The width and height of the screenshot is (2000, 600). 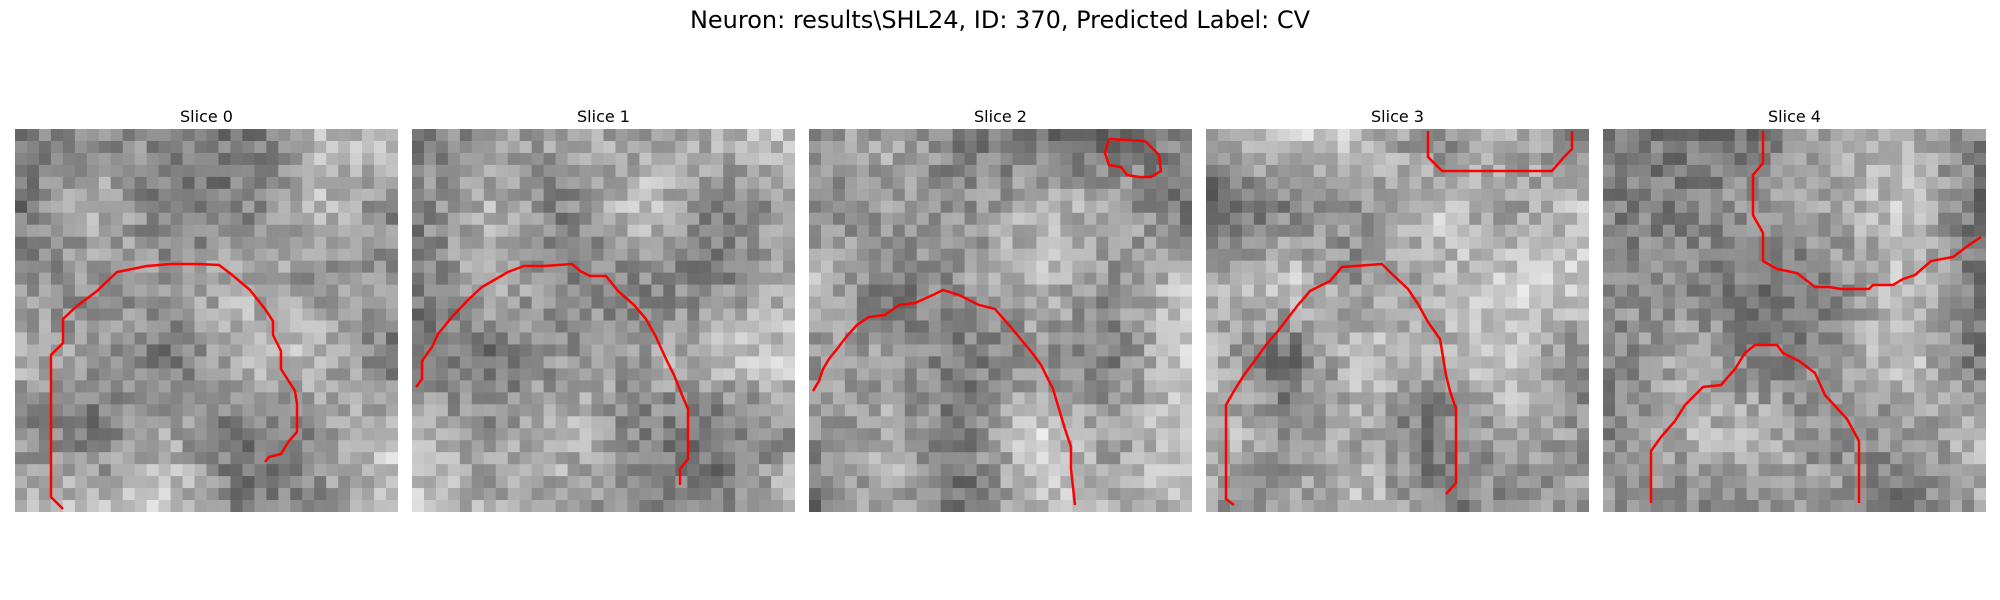 I want to click on slice-panel-3: Slice 3, so click(x=1397, y=308).